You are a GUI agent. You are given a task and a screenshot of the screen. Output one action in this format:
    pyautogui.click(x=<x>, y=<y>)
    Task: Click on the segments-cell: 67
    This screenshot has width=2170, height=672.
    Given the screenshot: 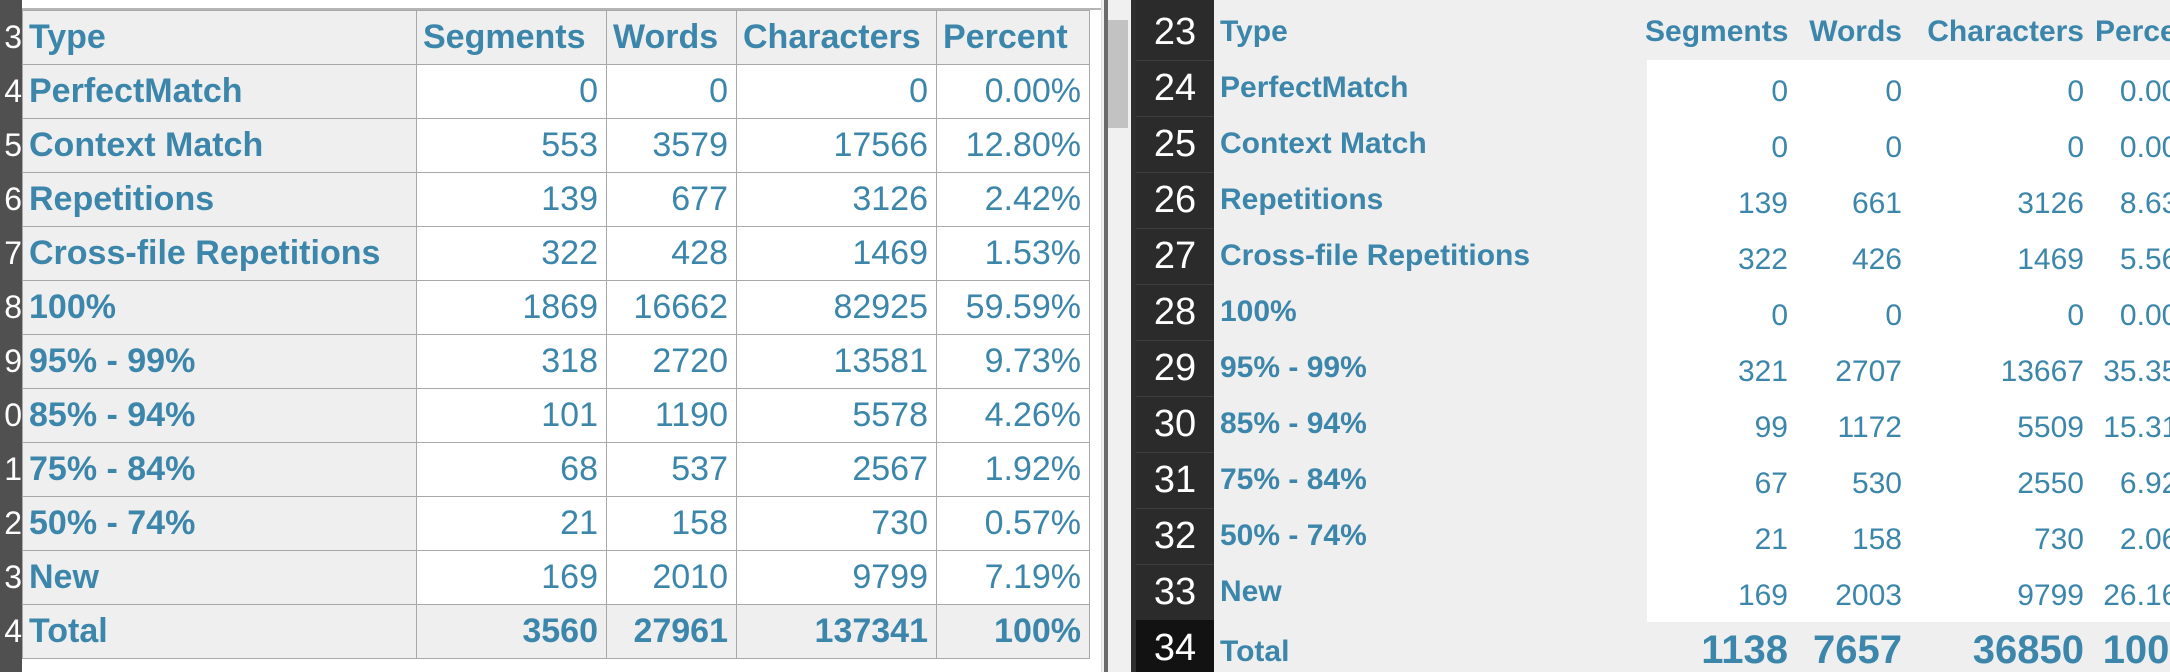 What is the action you would take?
    pyautogui.click(x=1771, y=483)
    